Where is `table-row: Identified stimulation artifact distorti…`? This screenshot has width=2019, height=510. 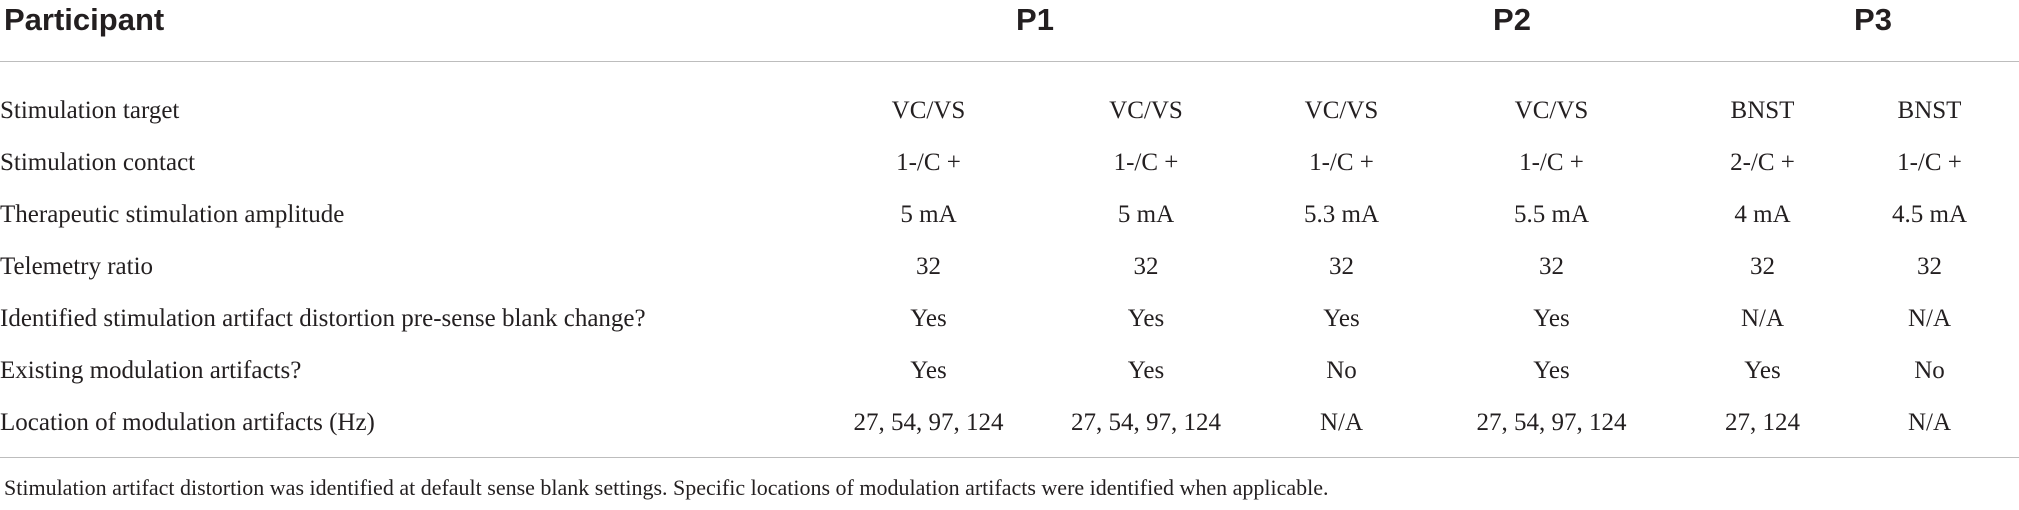 table-row: Identified stimulation artifact distorti… is located at coordinates (1009, 319).